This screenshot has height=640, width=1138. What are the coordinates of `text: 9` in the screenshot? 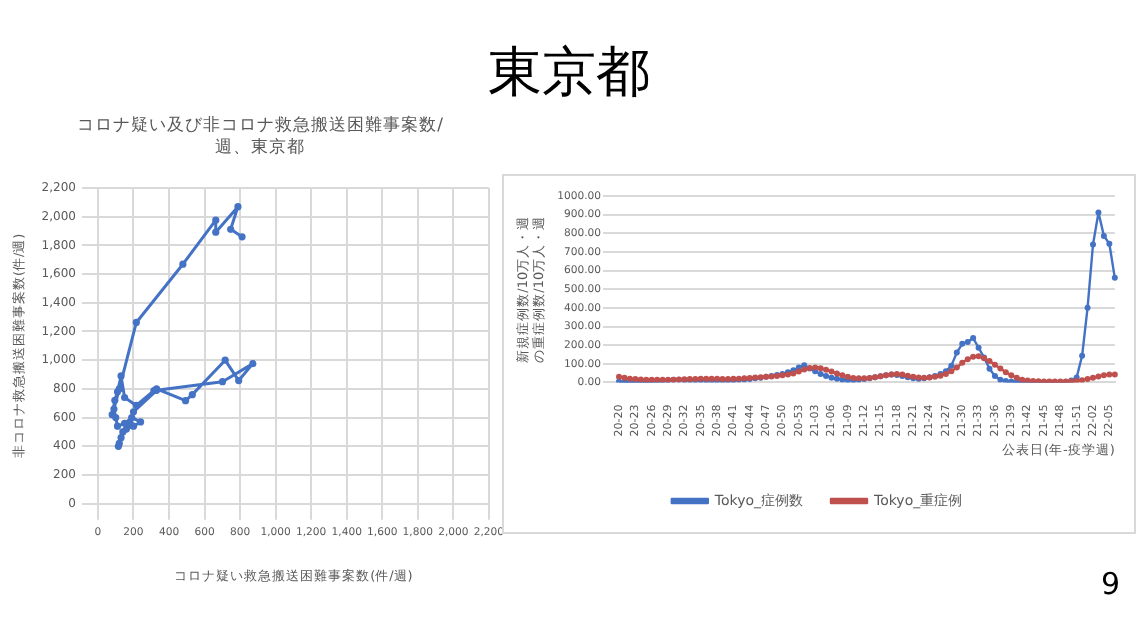 It's located at (1109, 584).